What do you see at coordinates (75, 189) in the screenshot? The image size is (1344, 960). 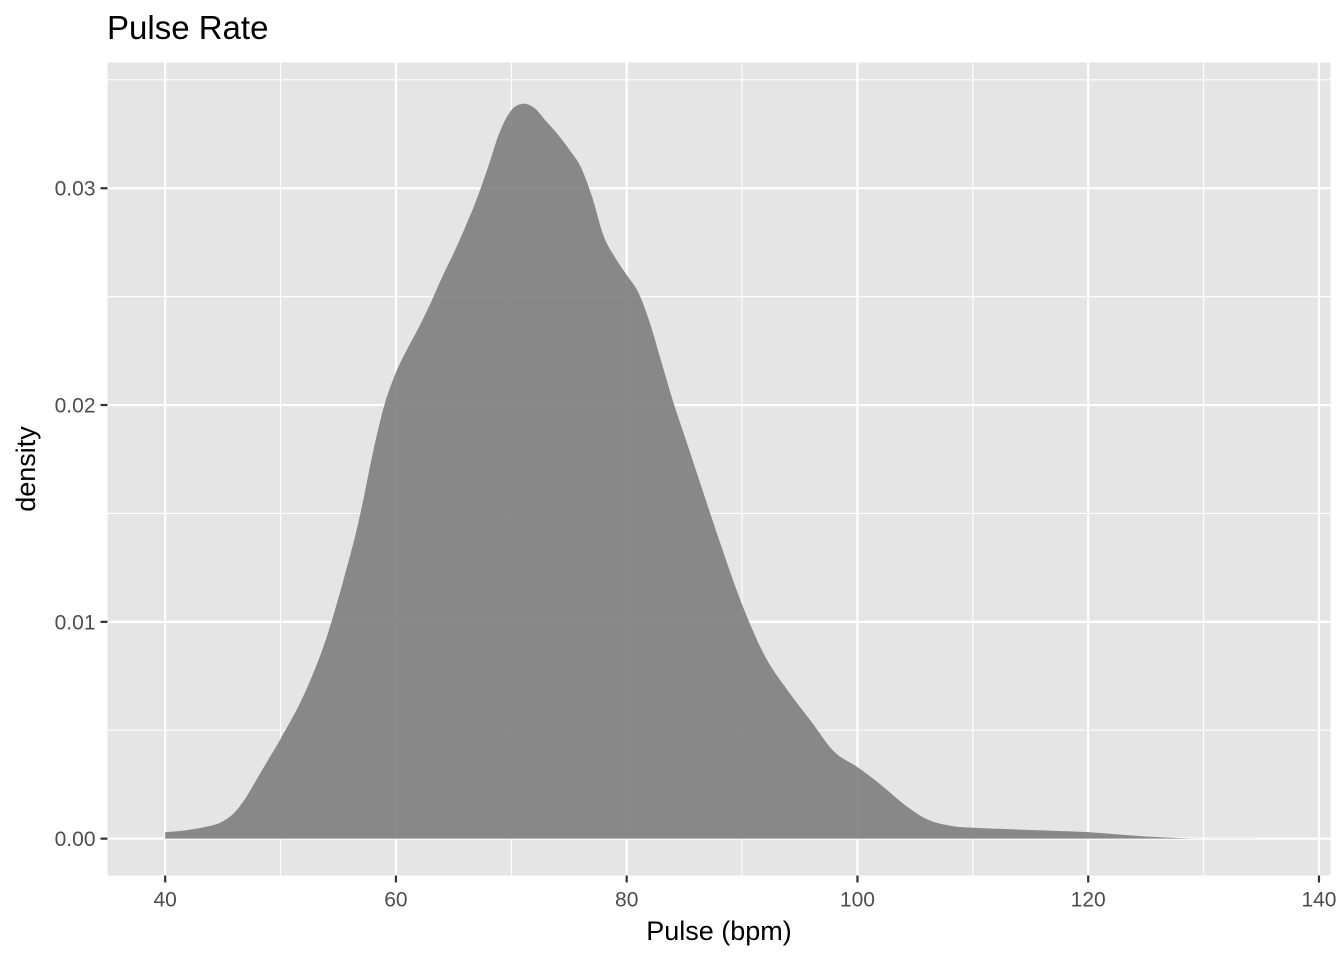 I see `y-tick-label: 0.03` at bounding box center [75, 189].